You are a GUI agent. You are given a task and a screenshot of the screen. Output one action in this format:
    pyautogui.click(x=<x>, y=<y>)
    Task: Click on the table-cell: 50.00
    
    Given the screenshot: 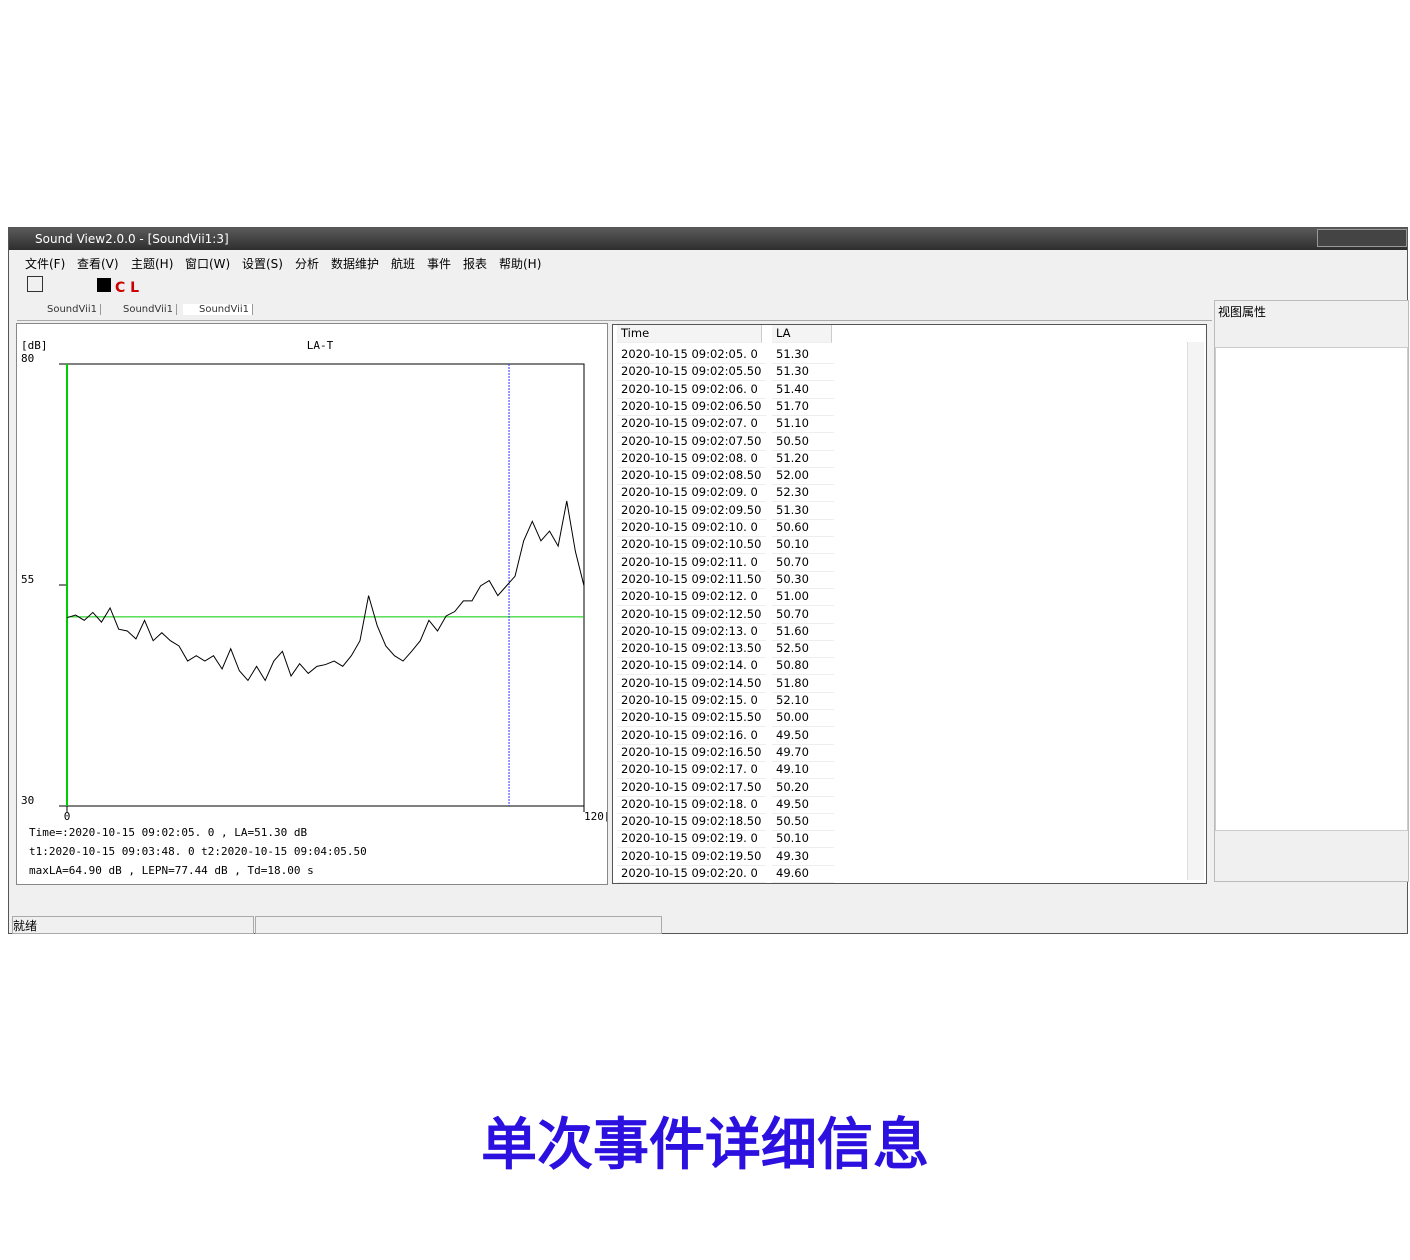 What is the action you would take?
    pyautogui.click(x=803, y=718)
    